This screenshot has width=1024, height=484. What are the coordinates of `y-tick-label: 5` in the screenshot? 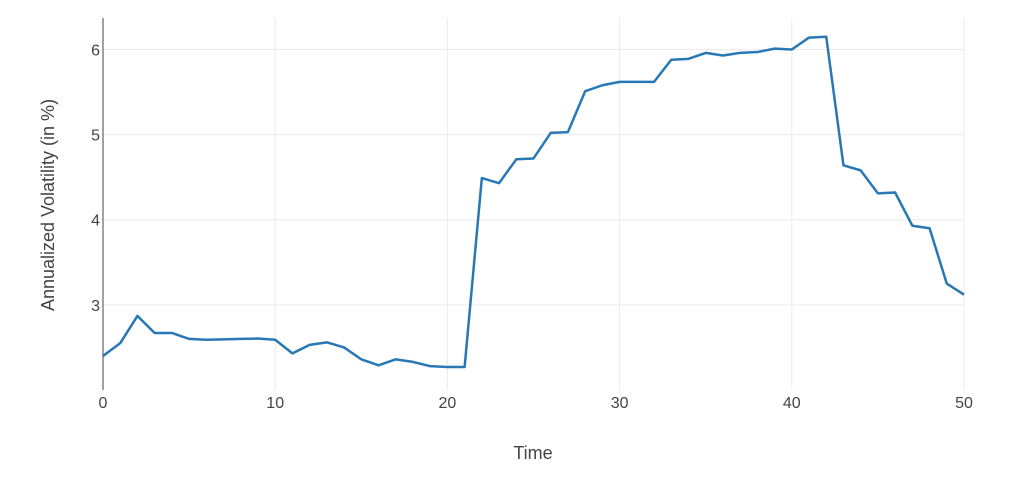 It's located at (95, 136).